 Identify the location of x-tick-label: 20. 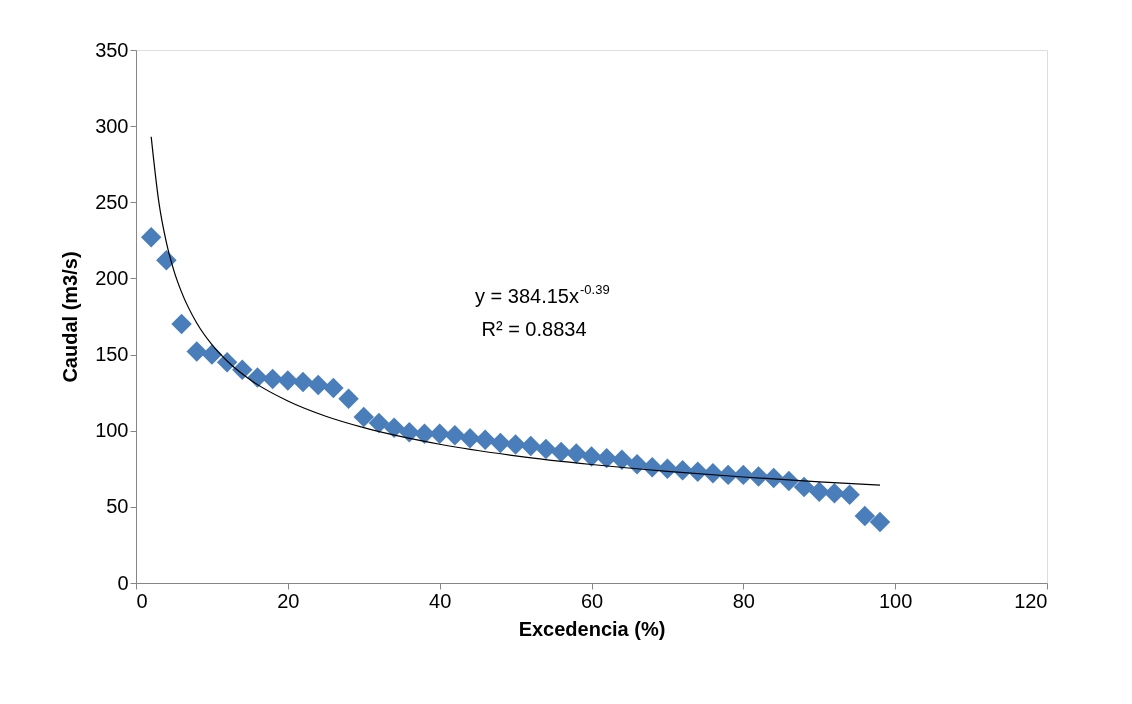
(288, 600).